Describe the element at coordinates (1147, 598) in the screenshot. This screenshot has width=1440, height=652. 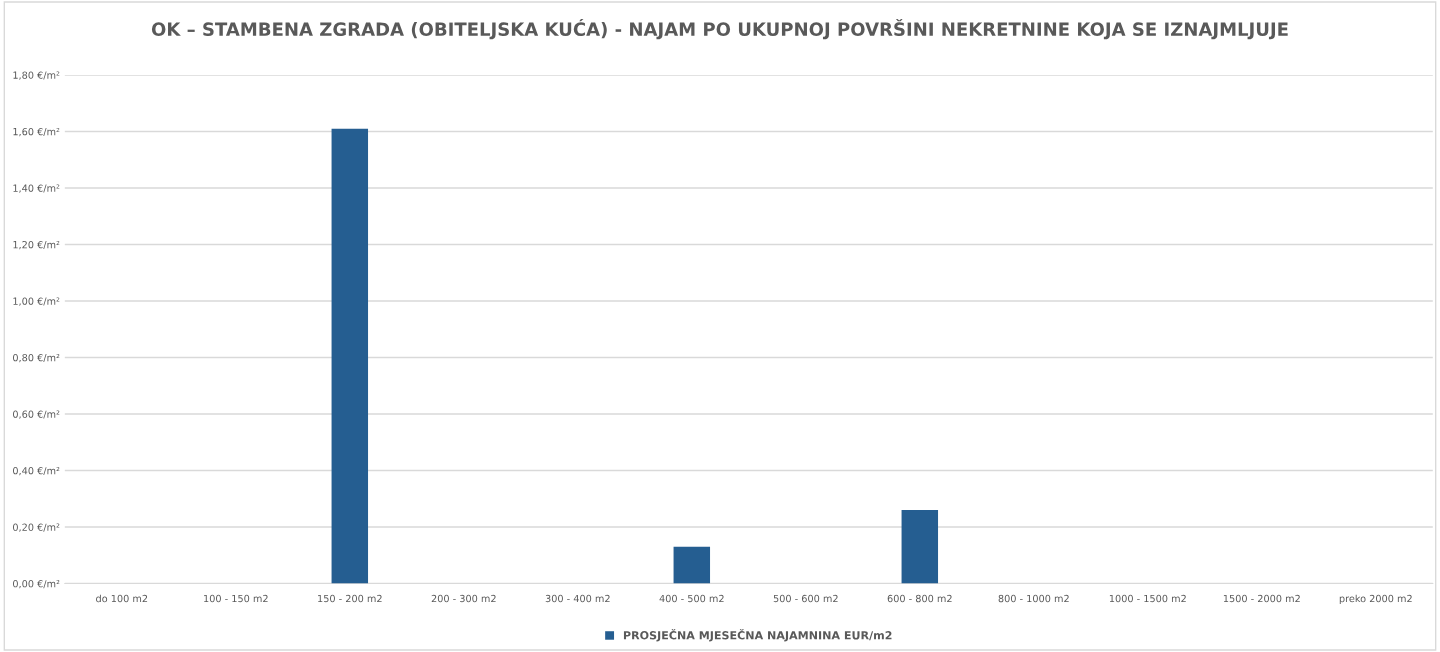
I see `x-tick-label: 1000 - 1500 m2` at that location.